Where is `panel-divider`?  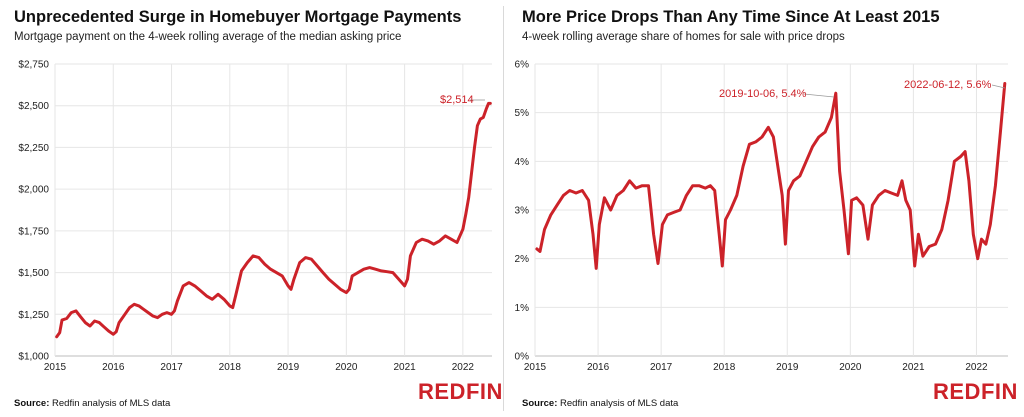
panel-divider is located at coordinates (503, 208).